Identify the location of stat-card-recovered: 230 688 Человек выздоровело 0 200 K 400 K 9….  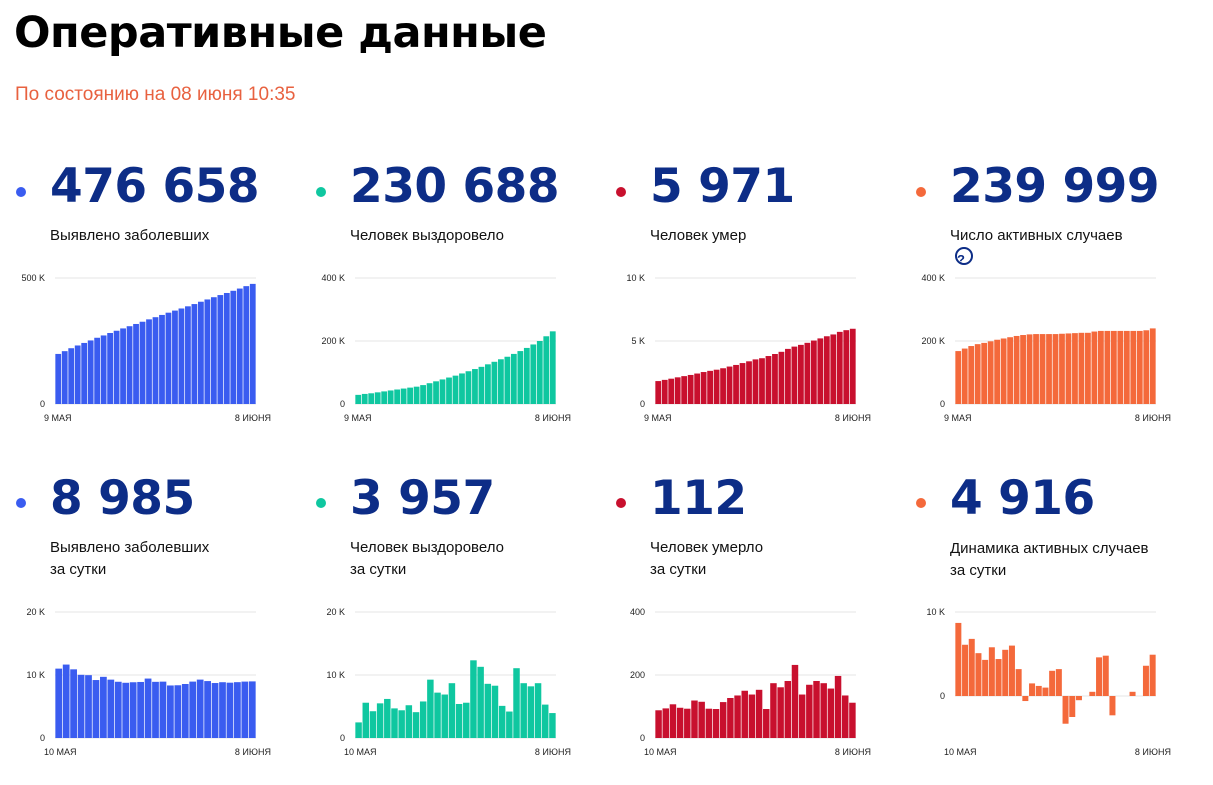
(466, 313).